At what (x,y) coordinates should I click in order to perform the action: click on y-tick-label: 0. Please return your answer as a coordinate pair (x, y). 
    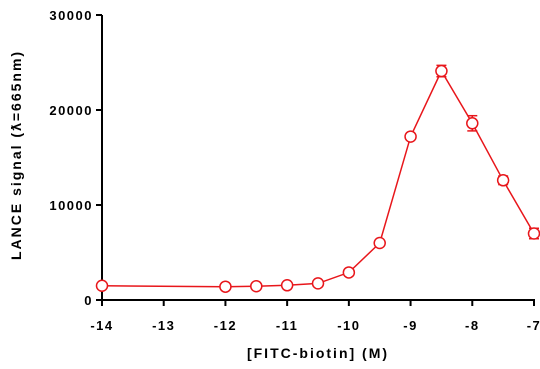
    Looking at the image, I should click on (88, 300).